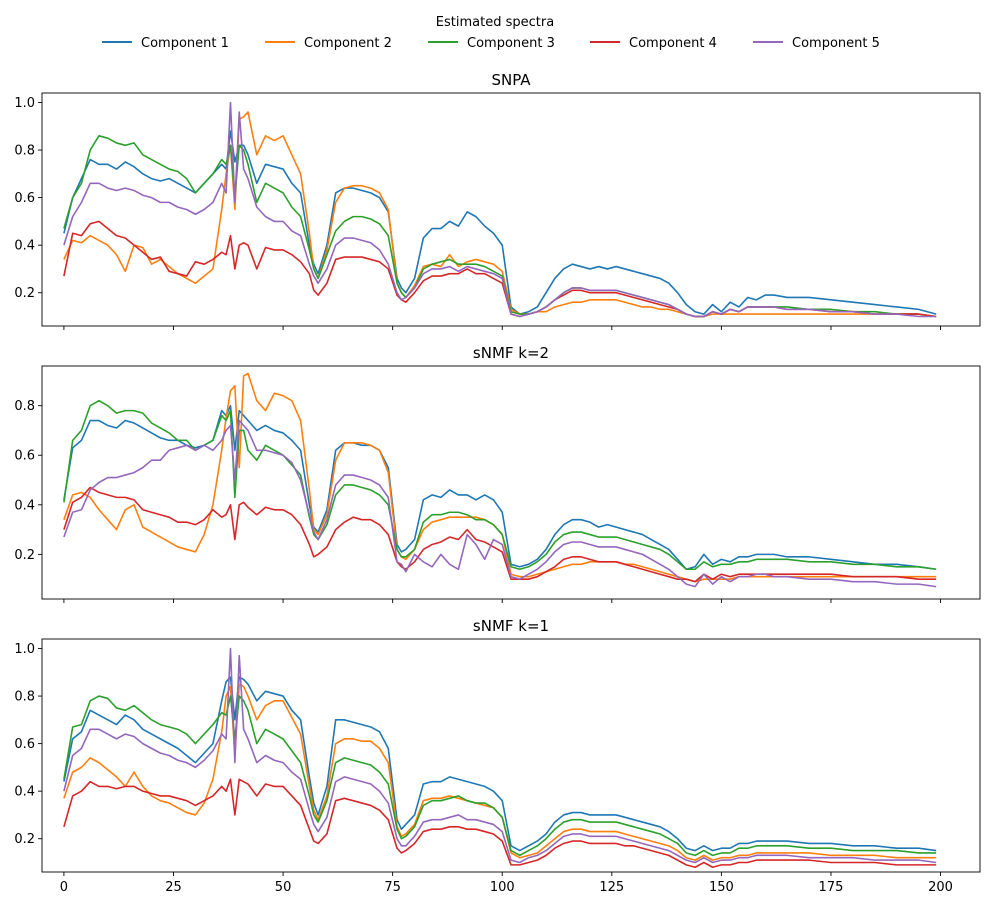  What do you see at coordinates (392, 887) in the screenshot?
I see `x-tick-label: 75` at bounding box center [392, 887].